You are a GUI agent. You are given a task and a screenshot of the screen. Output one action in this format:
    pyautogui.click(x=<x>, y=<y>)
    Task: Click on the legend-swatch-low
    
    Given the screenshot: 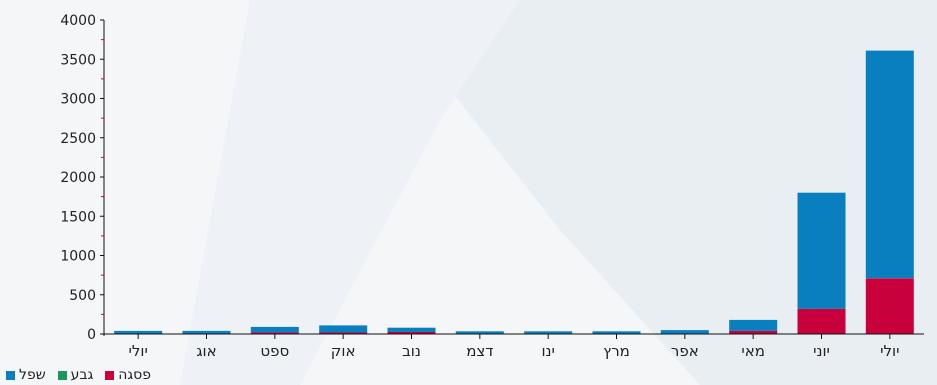 What is the action you would take?
    pyautogui.click(x=10, y=375)
    